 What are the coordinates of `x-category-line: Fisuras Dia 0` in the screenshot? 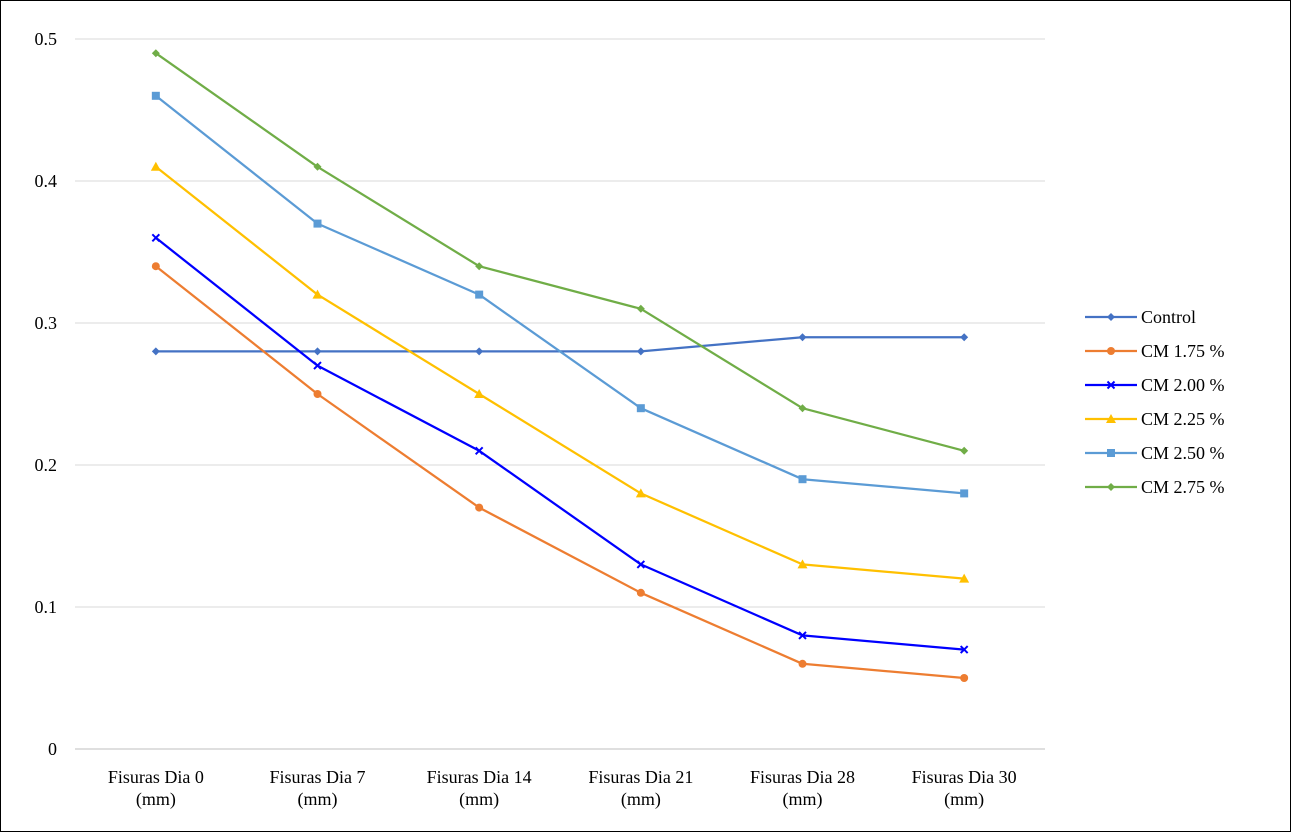 It's located at (156, 777).